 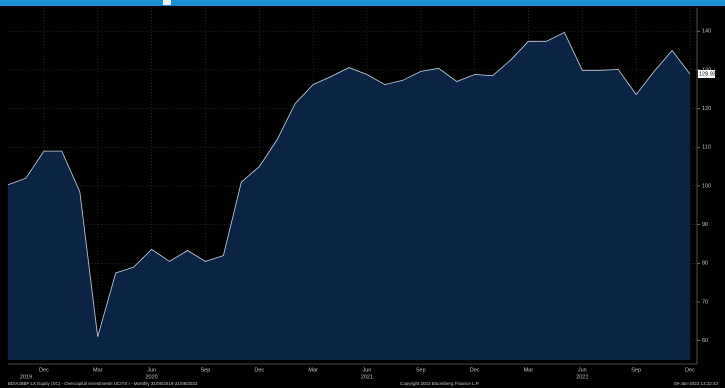 What do you see at coordinates (705, 225) in the screenshot?
I see `y-tick-label: 90` at bounding box center [705, 225].